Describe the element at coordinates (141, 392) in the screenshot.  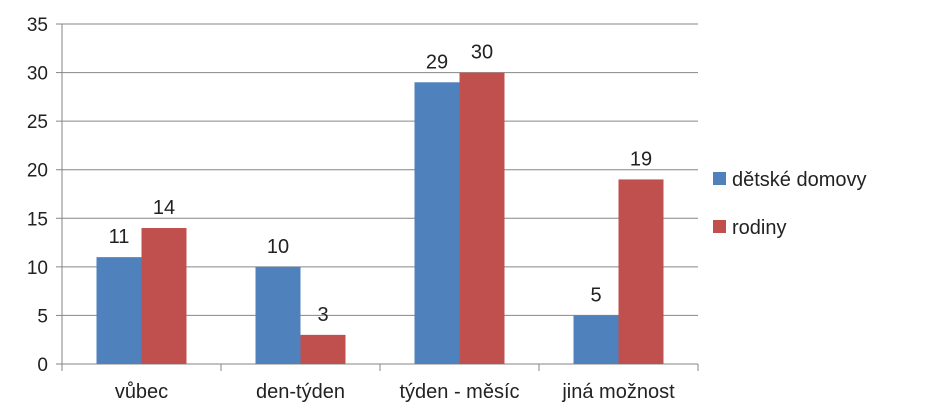
I see `x-category-label: vůbec` at that location.